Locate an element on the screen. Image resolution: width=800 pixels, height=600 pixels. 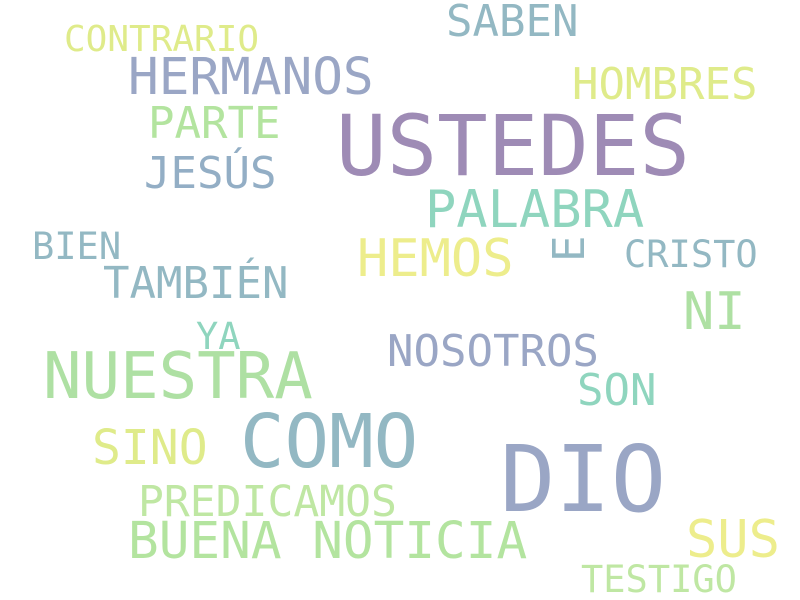
word-parte: PARTE is located at coordinates (214, 123).